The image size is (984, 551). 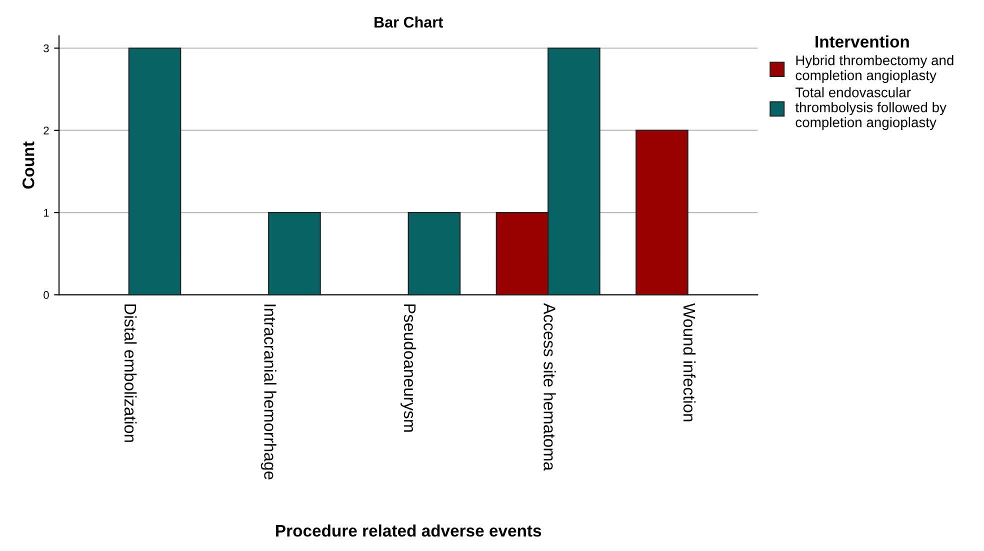 I want to click on y-tick-label: 2, so click(x=46, y=130).